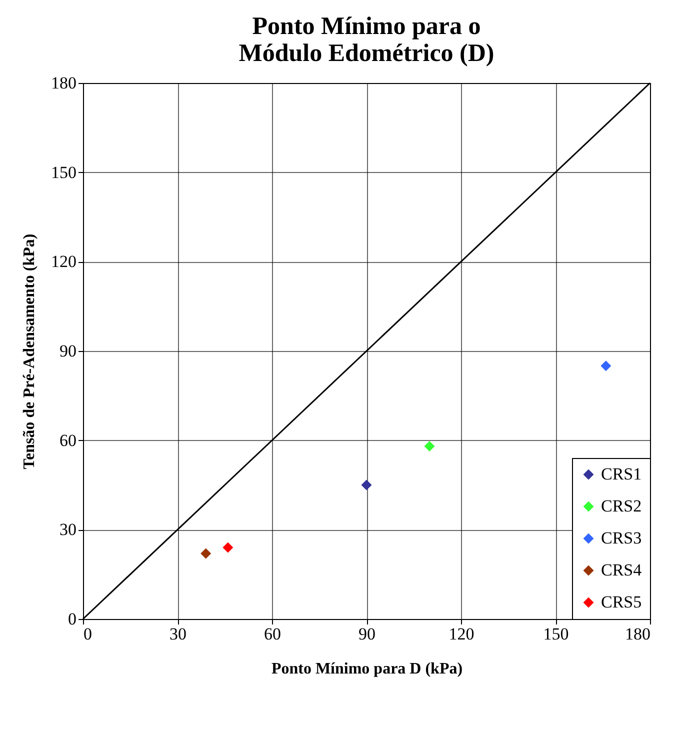  I want to click on y-tick-label: 90, so click(68, 351).